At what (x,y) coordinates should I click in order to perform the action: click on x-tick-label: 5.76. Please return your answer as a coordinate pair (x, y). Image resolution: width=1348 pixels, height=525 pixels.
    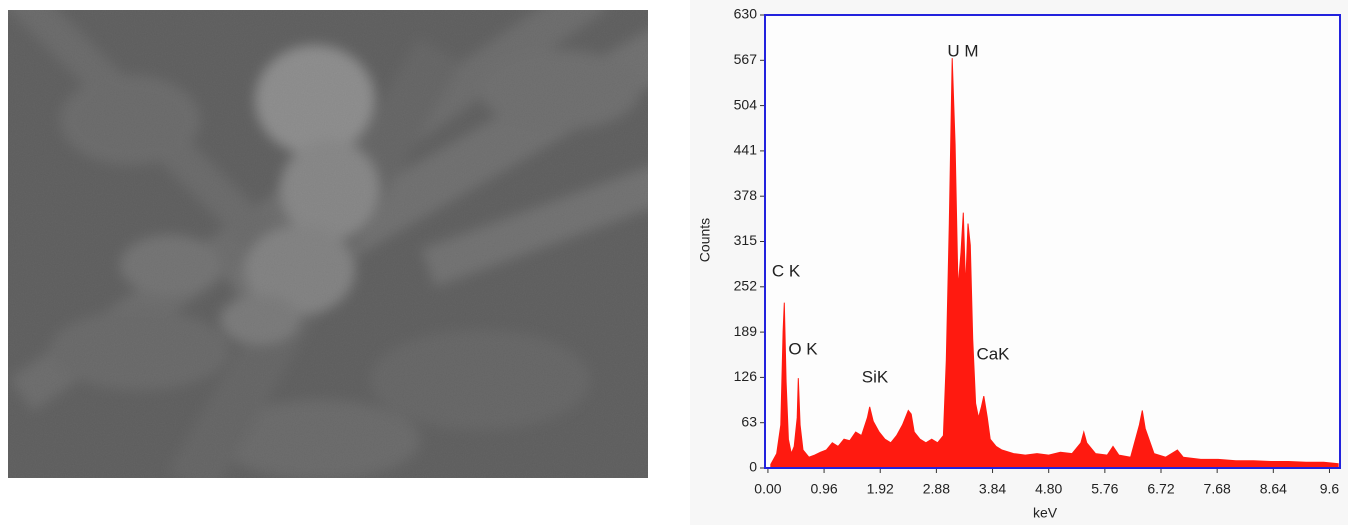
    Looking at the image, I should click on (1104, 489).